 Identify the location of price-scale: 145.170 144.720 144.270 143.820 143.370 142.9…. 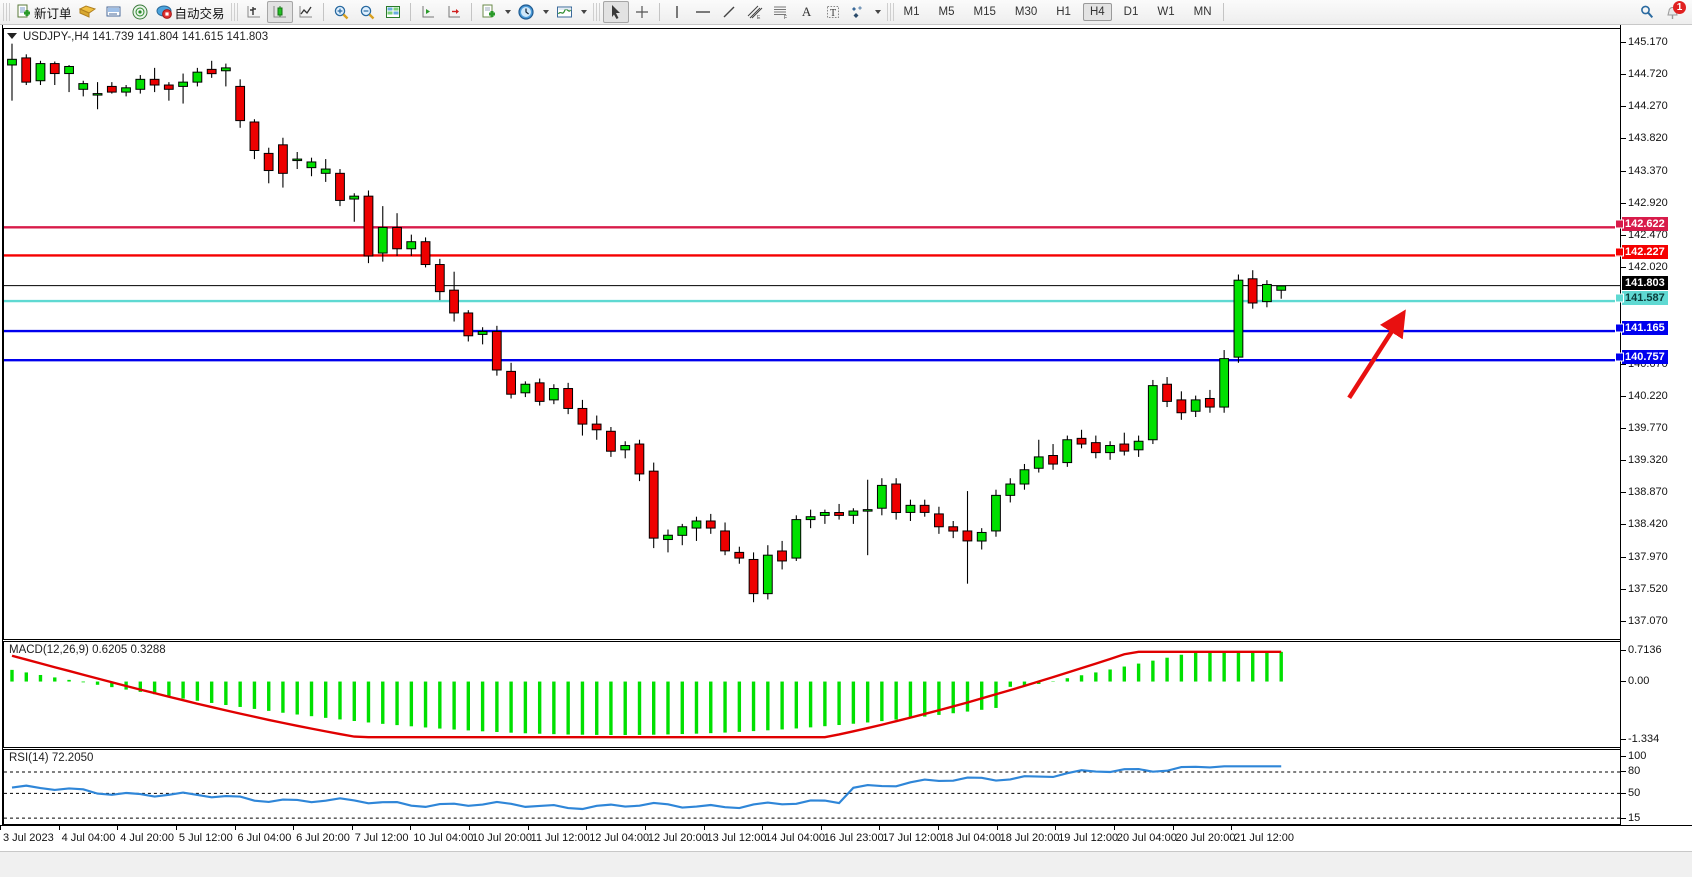
(1653, 425).